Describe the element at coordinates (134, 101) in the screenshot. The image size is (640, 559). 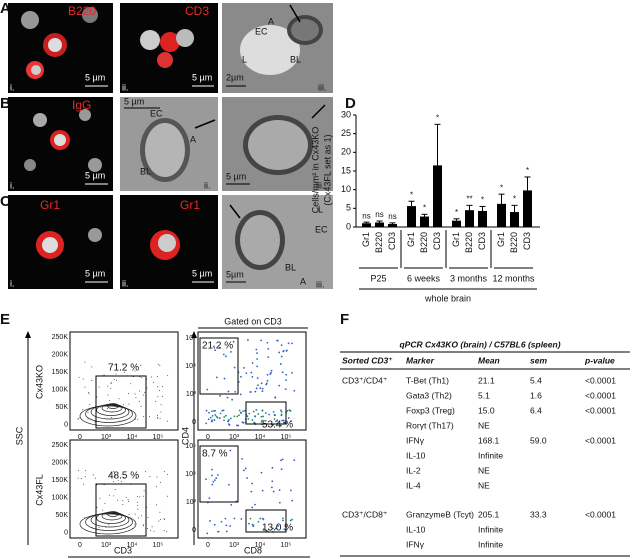
I see `scale-label: 5 µm` at that location.